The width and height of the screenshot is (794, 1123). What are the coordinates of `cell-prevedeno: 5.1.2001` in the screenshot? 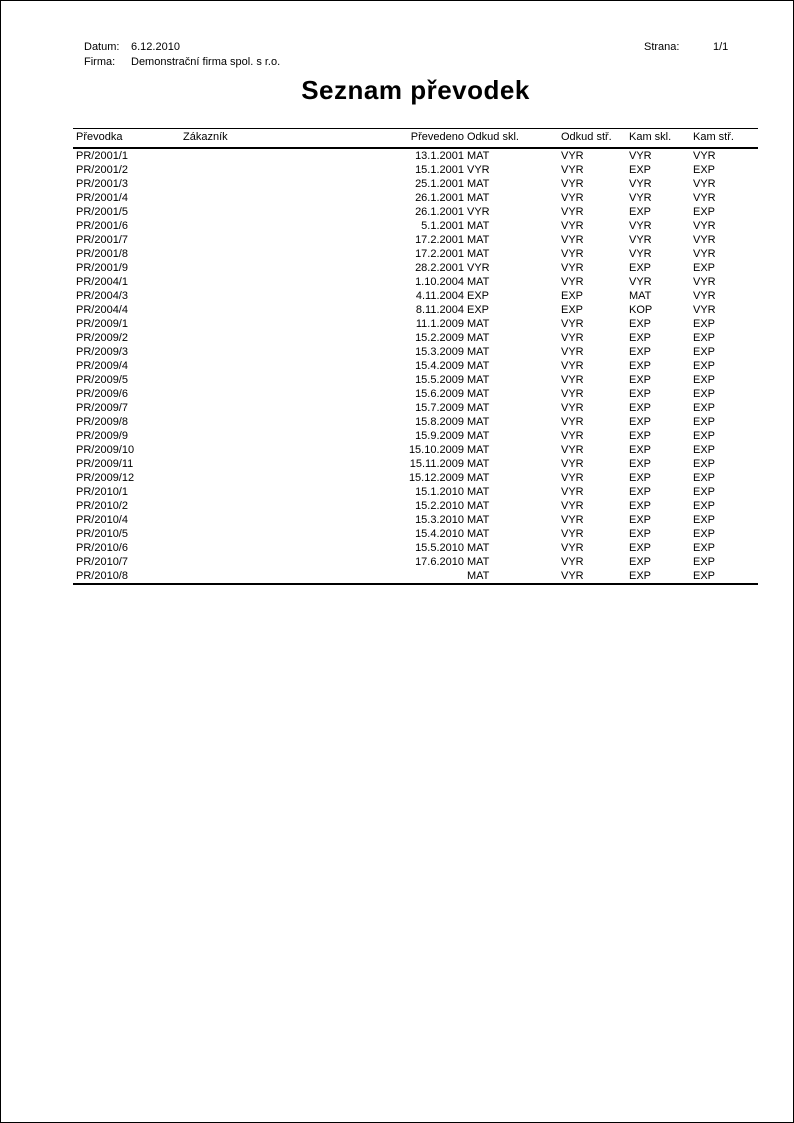 It's located at (442, 226).